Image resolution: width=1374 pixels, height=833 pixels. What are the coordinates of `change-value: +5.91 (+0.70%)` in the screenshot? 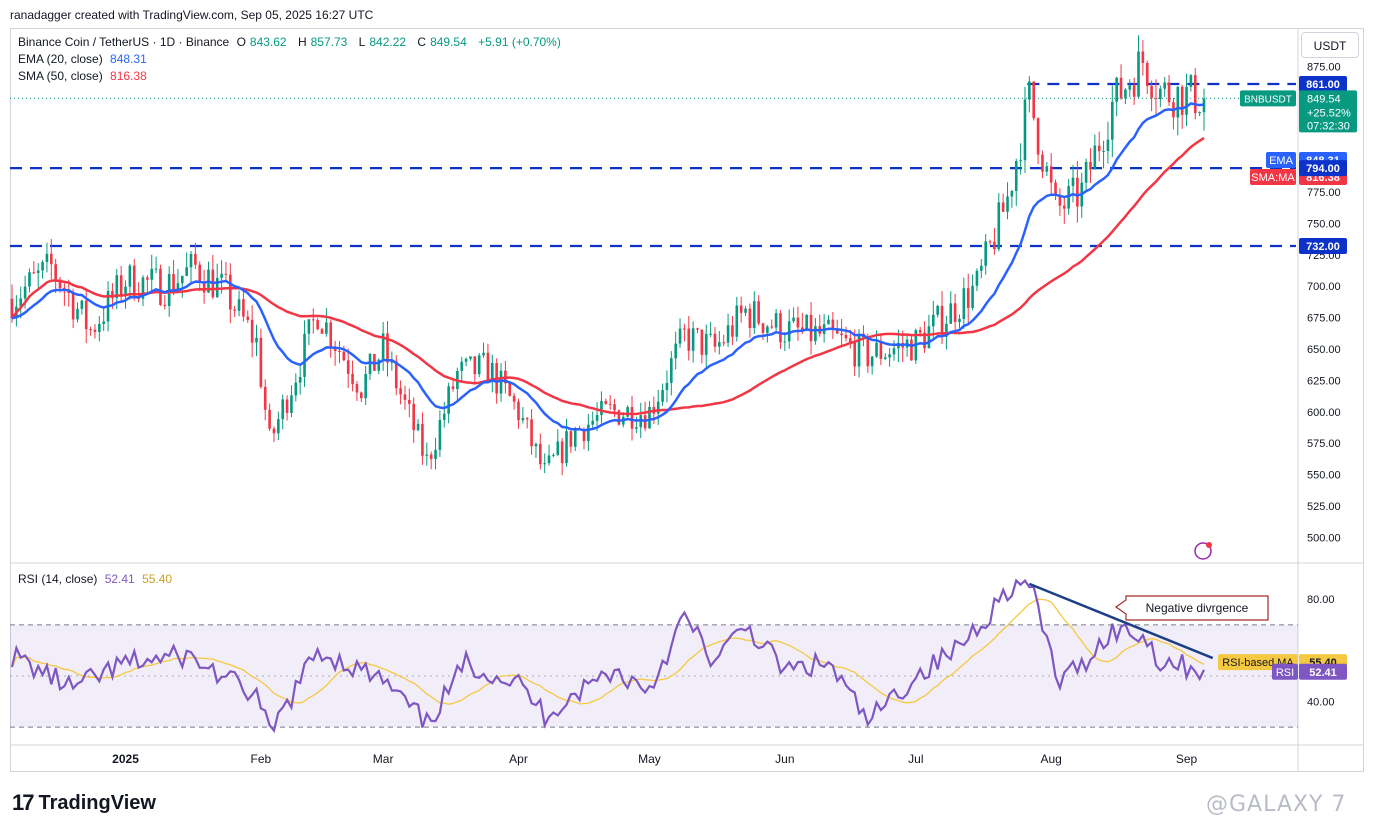 It's located at (519, 42).